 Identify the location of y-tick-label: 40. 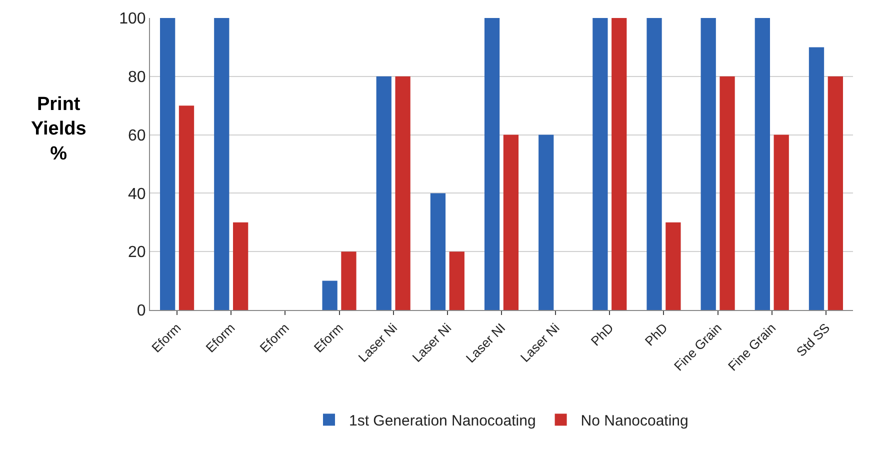
(137, 194).